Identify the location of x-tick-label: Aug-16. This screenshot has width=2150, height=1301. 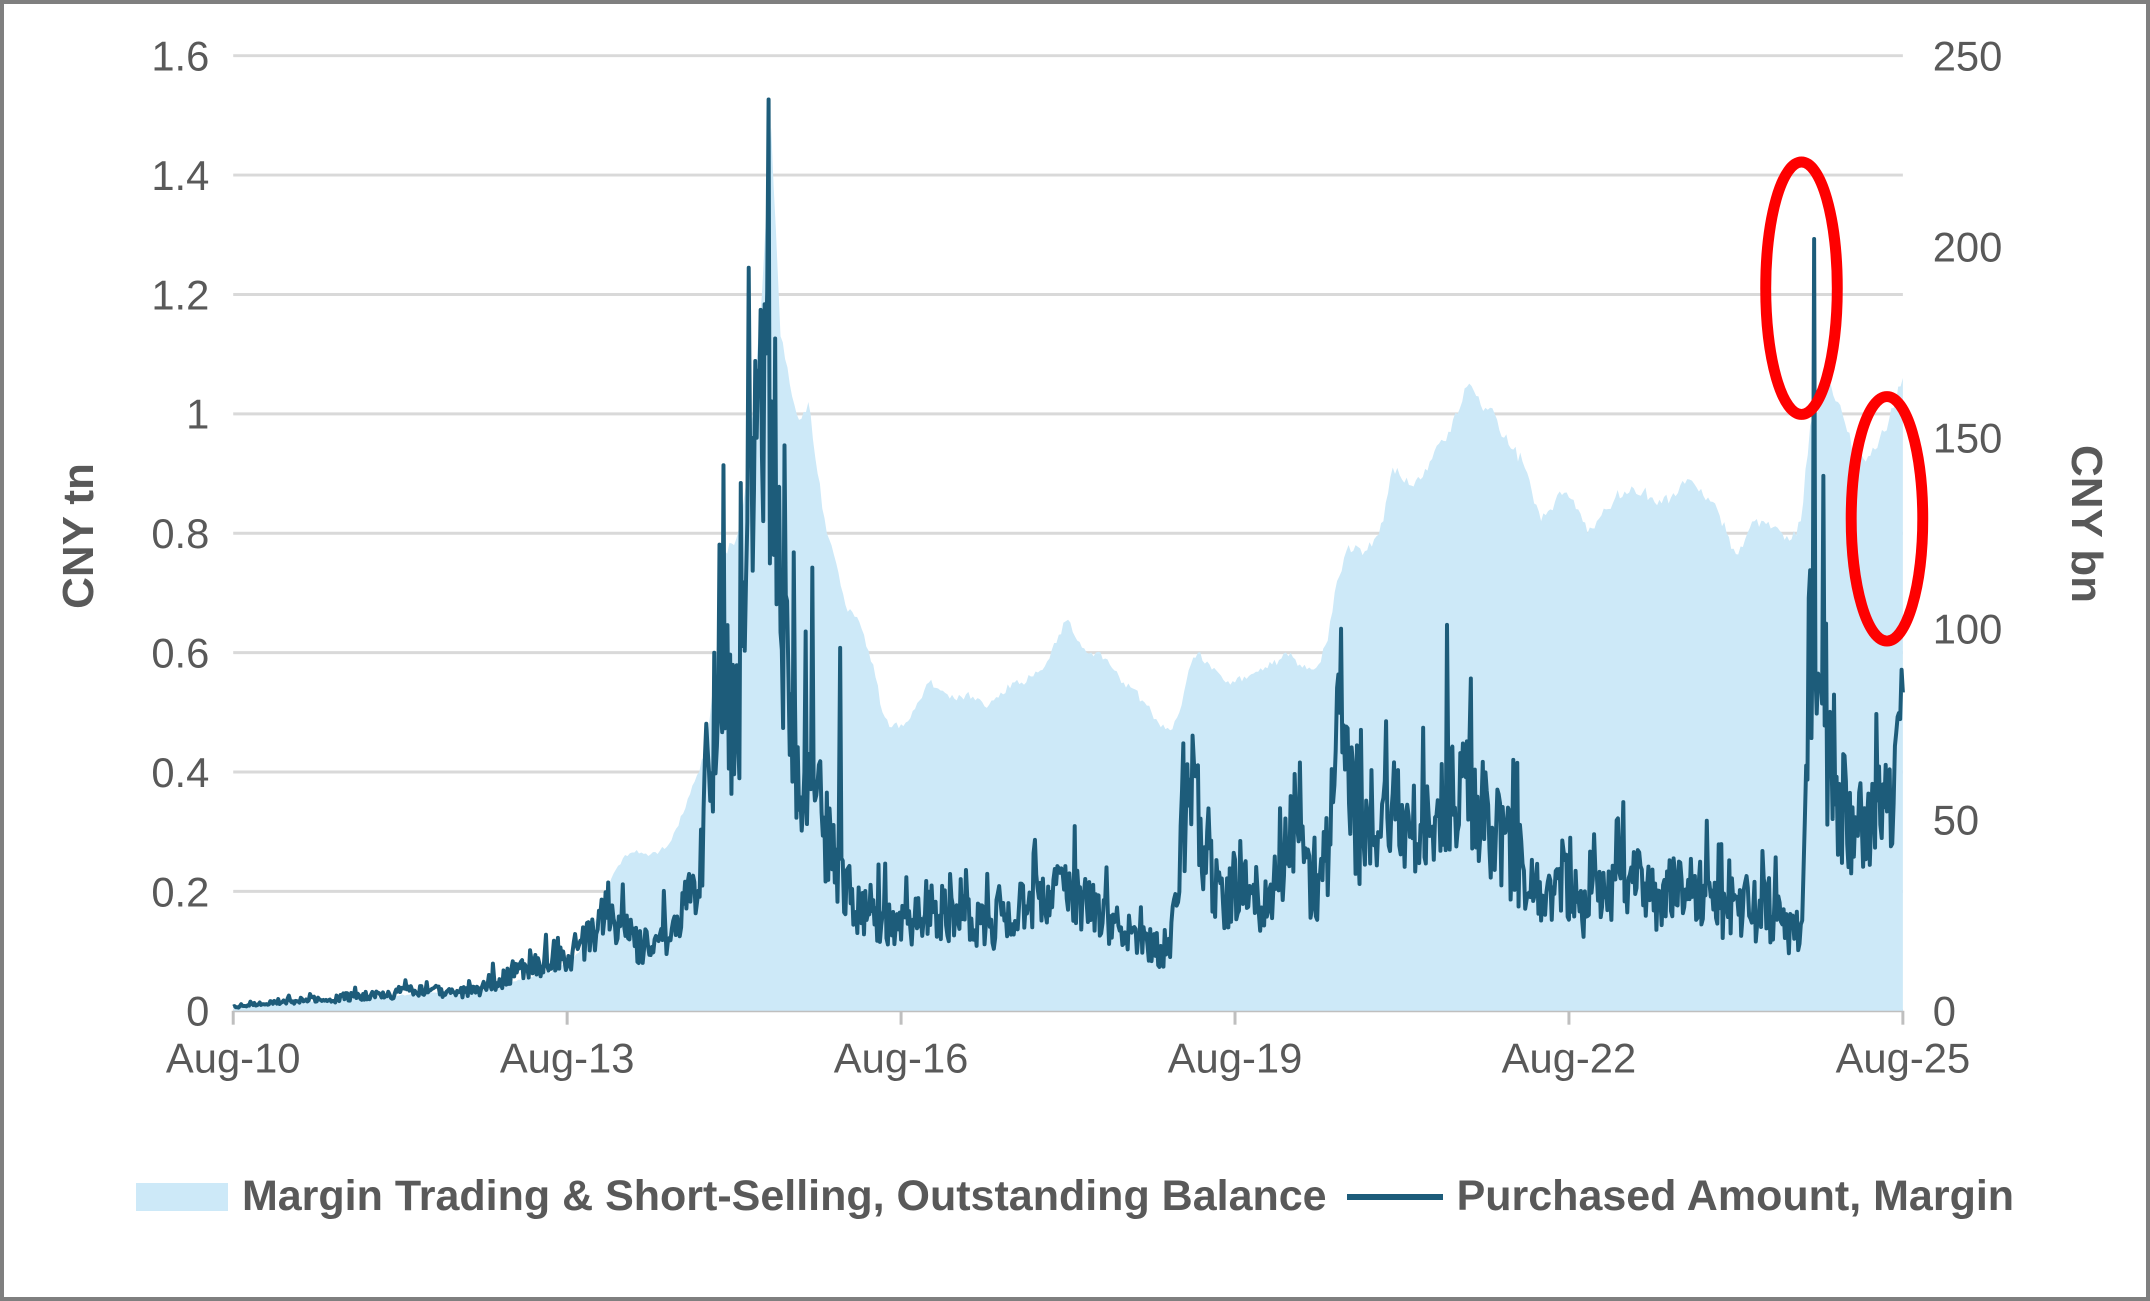
(901, 1057).